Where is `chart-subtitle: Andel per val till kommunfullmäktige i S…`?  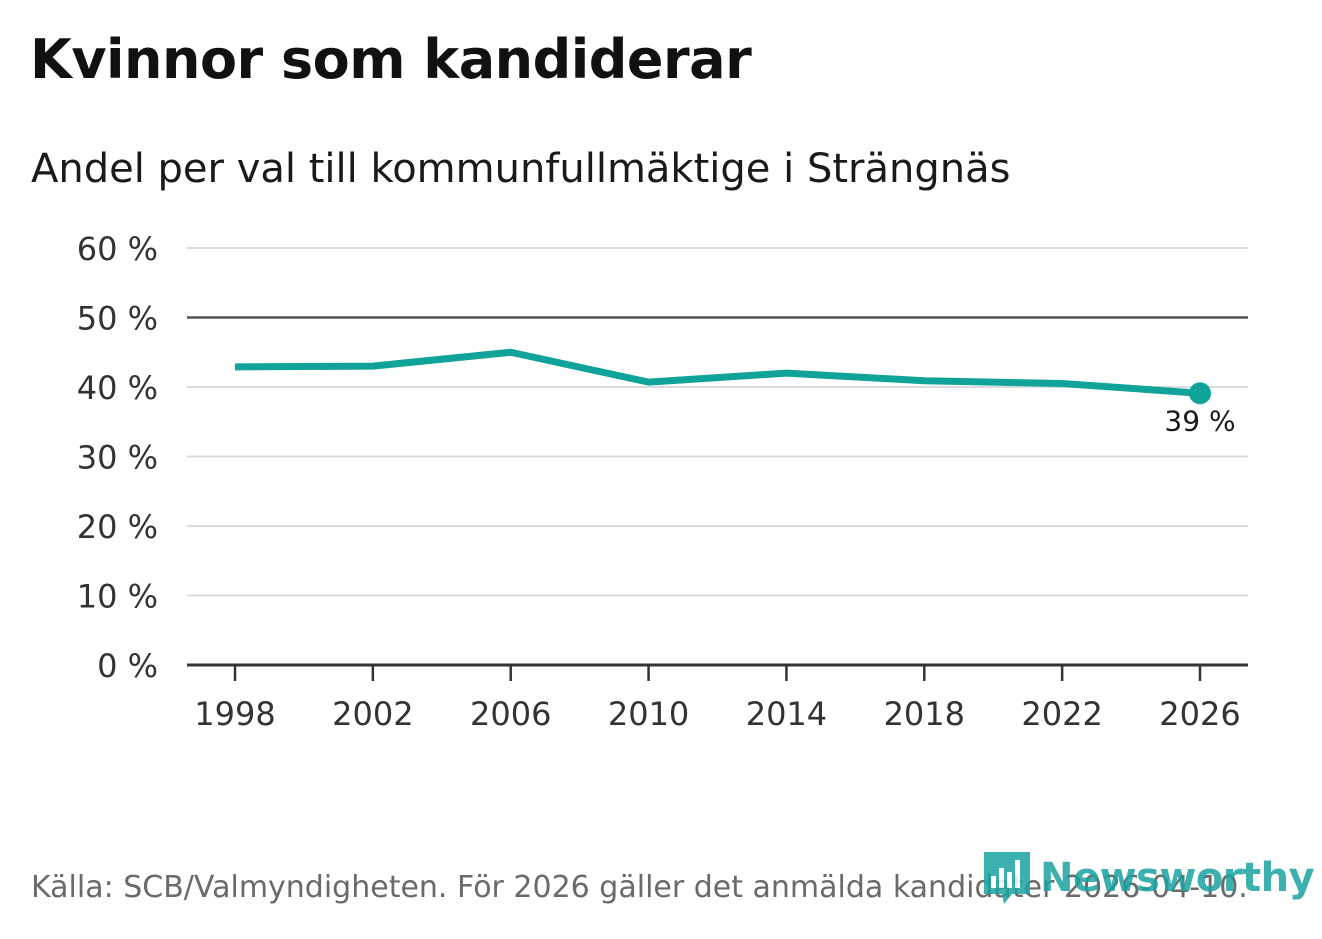 chart-subtitle: Andel per val till kommunfullmäktige i S… is located at coordinates (521, 169).